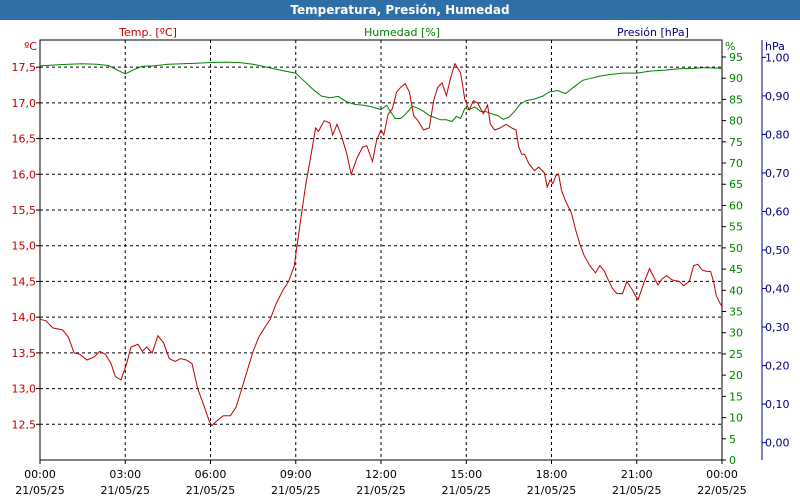 The height and width of the screenshot is (500, 800). Describe the element at coordinates (736, 205) in the screenshot. I see `humidity-tick-label: 60` at that location.